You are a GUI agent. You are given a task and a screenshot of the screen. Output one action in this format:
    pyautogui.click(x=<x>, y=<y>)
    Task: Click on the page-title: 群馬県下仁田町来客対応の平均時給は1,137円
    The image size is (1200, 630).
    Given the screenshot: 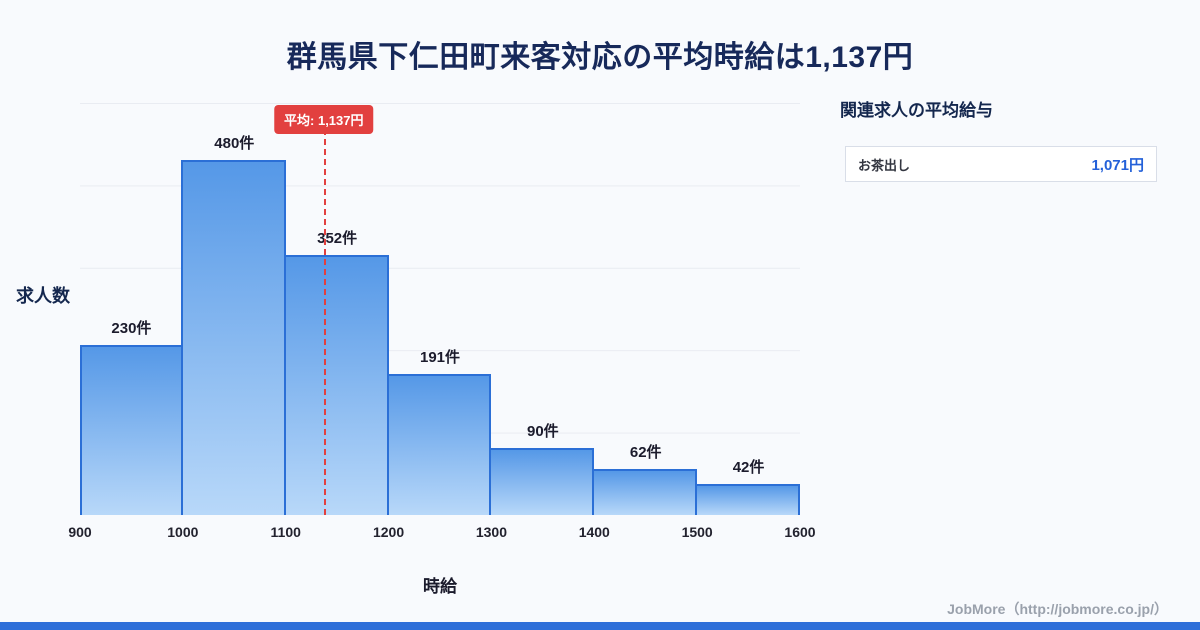 What is the action you would take?
    pyautogui.click(x=600, y=57)
    